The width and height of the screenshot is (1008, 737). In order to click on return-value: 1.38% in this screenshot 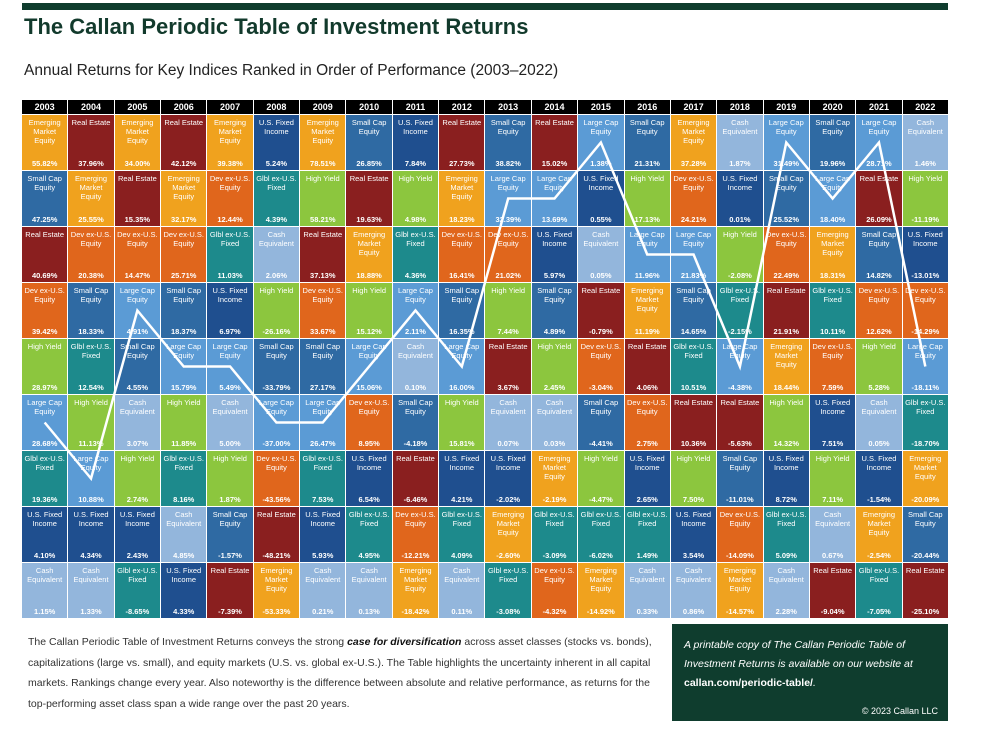, I will do `click(601, 163)`.